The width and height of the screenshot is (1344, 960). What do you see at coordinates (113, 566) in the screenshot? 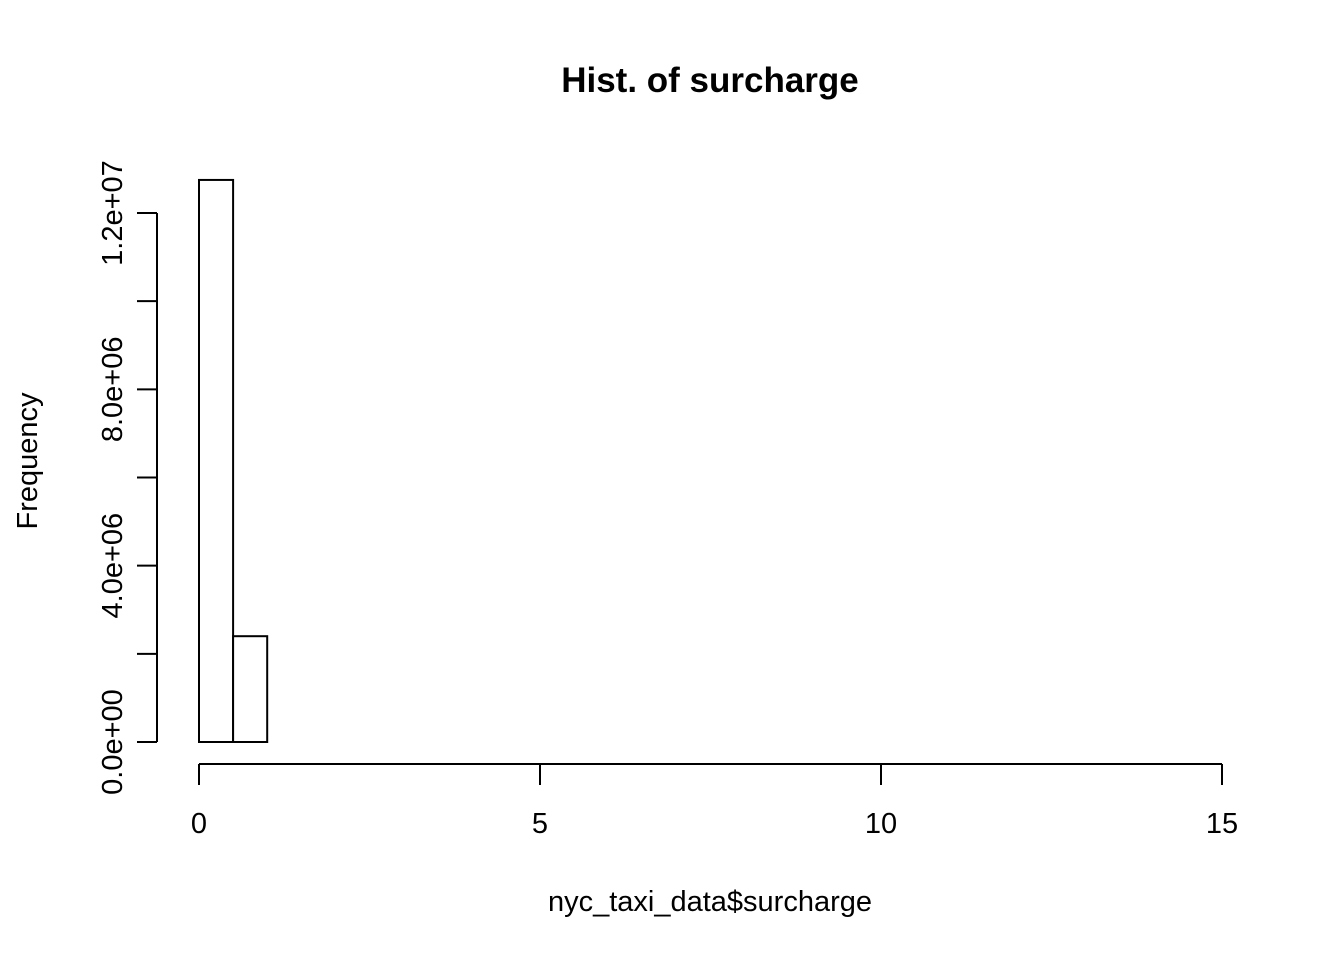
I see `y-axis-tick-label: 4.0e+06` at bounding box center [113, 566].